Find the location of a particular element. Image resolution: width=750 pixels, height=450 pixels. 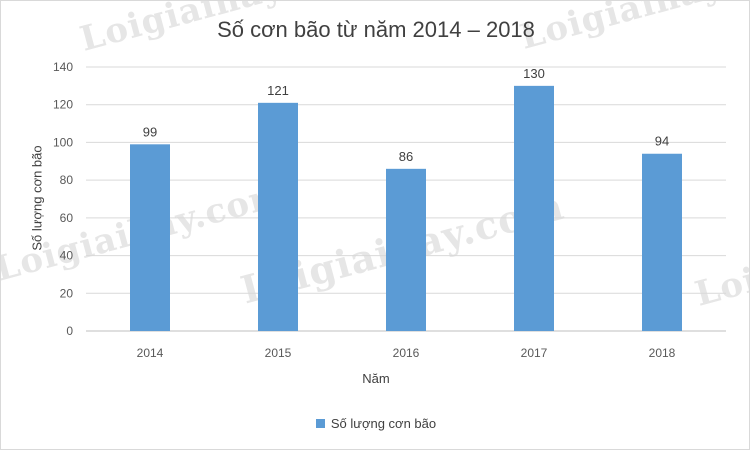

y-tick-label: 140 is located at coordinates (63, 67).